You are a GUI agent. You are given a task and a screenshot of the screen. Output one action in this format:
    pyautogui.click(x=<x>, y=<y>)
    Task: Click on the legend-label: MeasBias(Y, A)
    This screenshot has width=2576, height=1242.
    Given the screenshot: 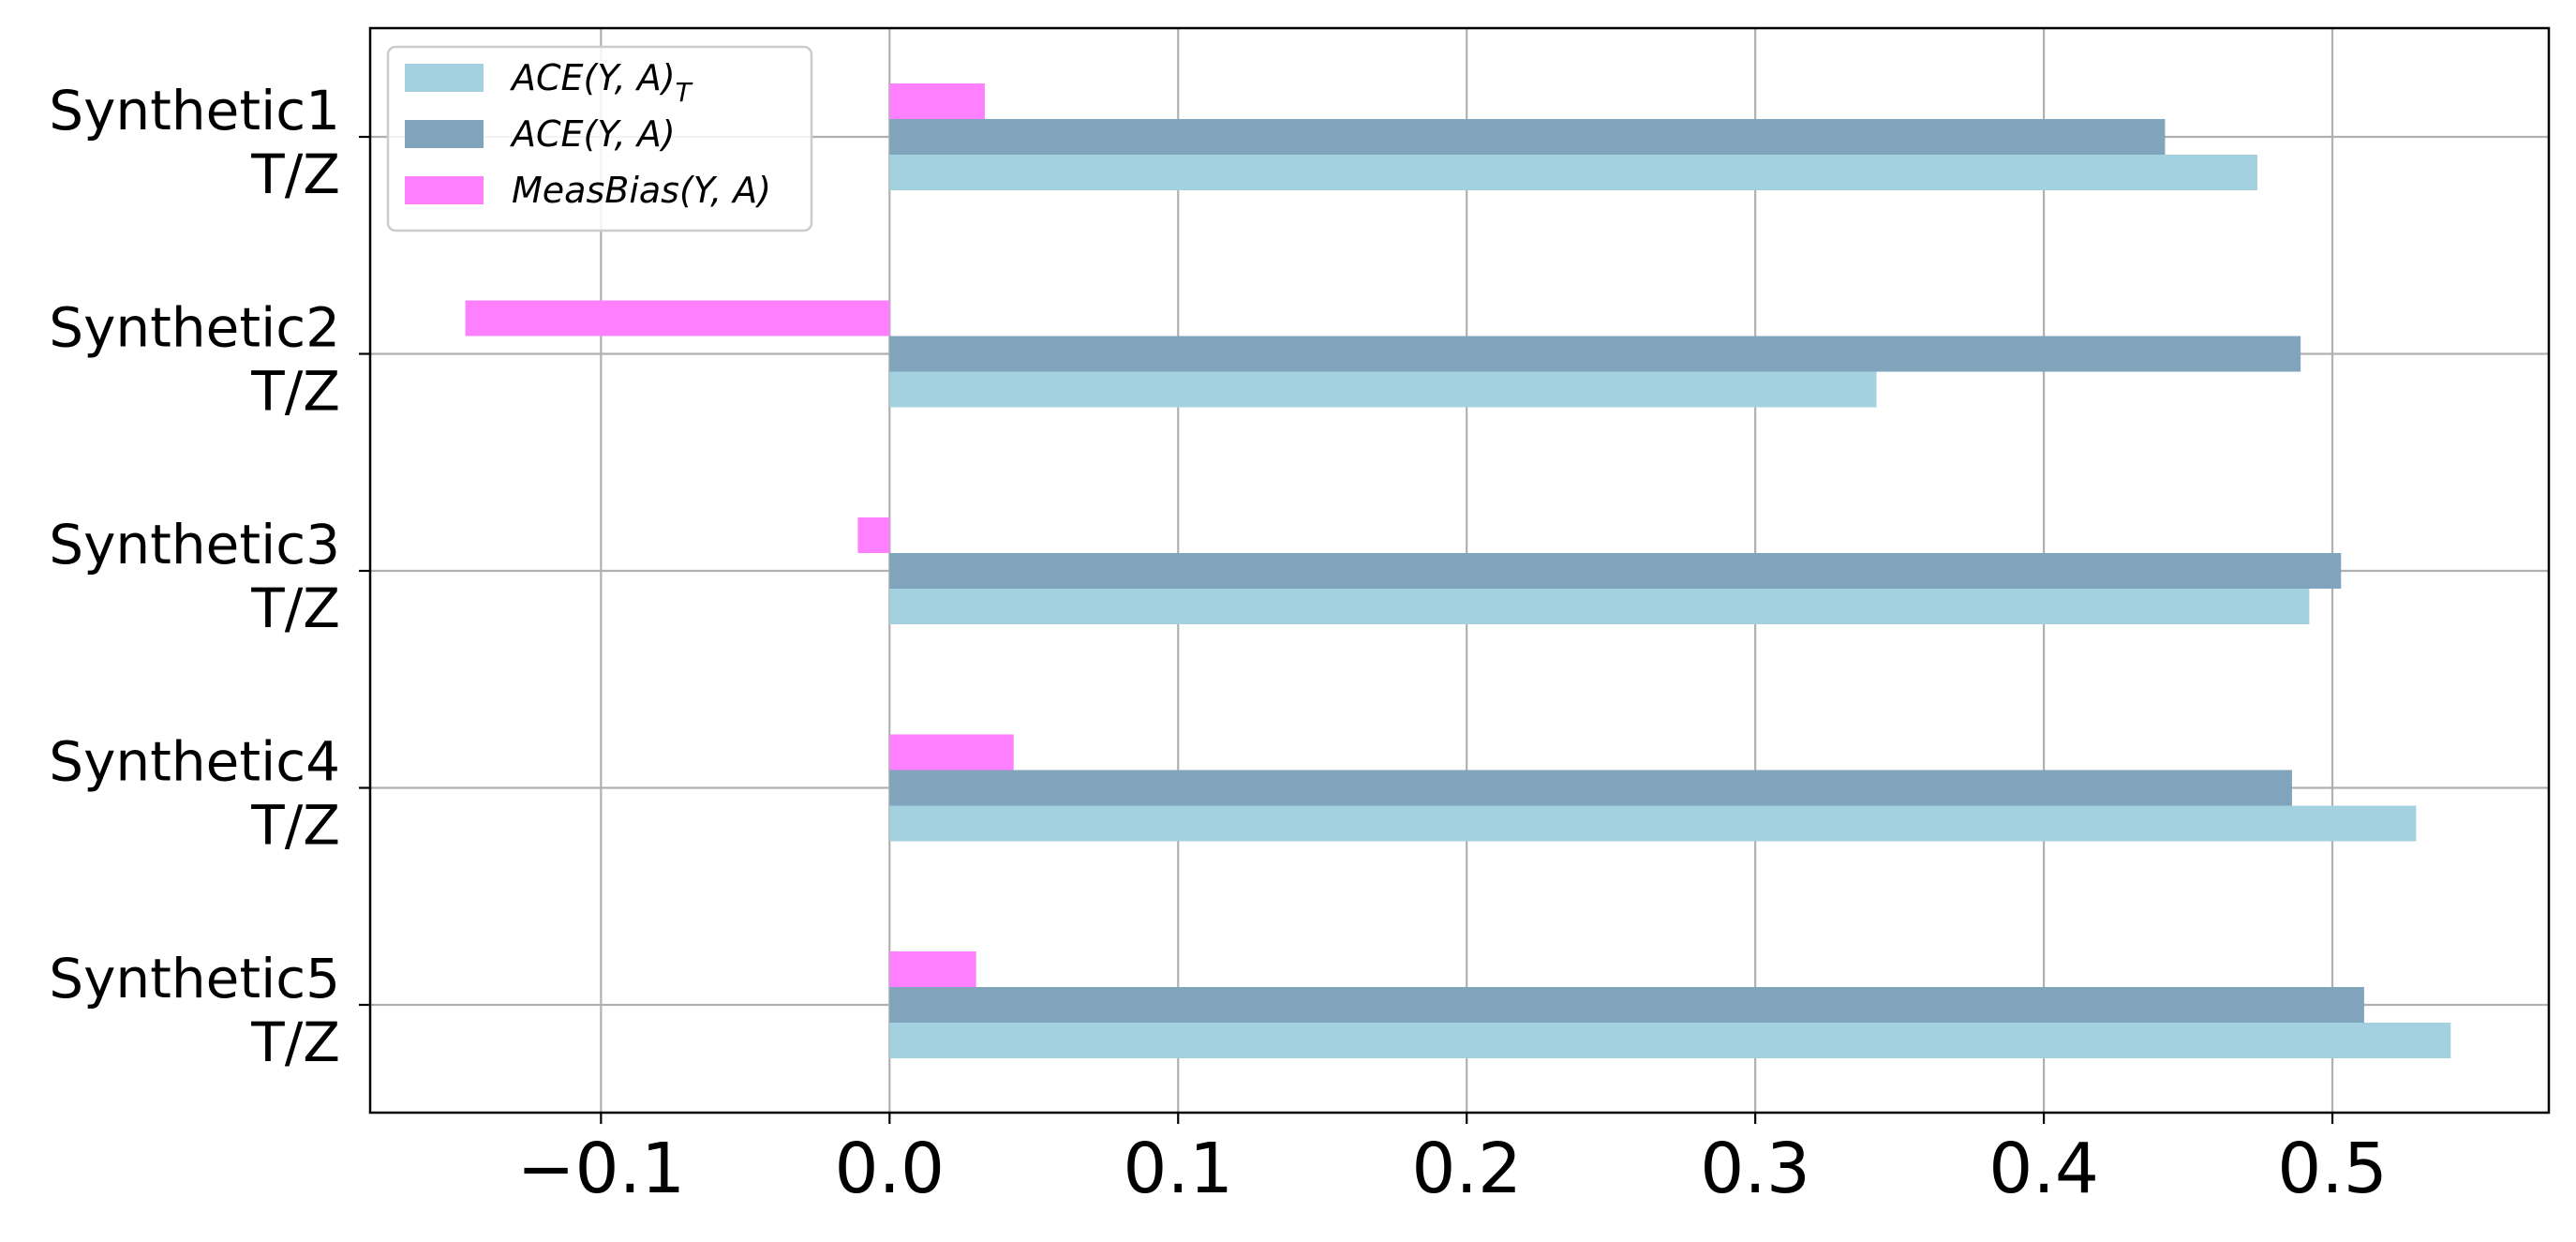 What is the action you would take?
    pyautogui.click(x=641, y=190)
    